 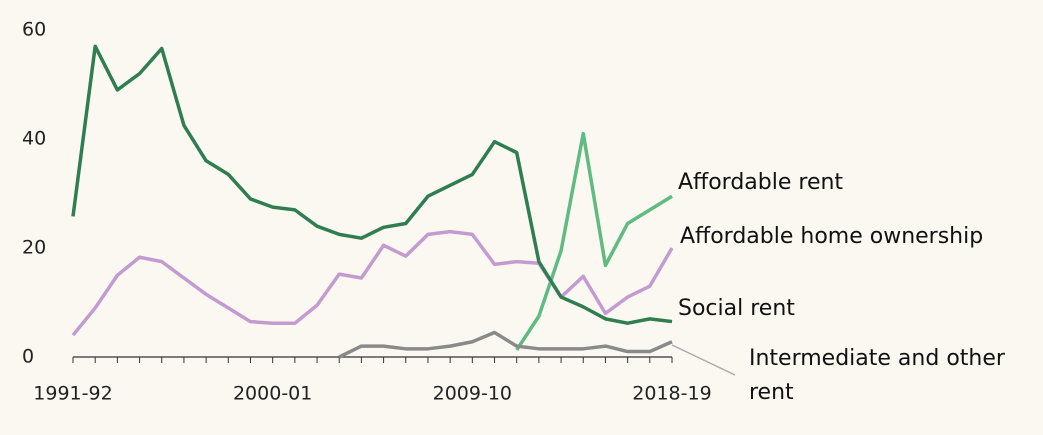 I want to click on x-tick-label: 1991-92, so click(x=72, y=394).